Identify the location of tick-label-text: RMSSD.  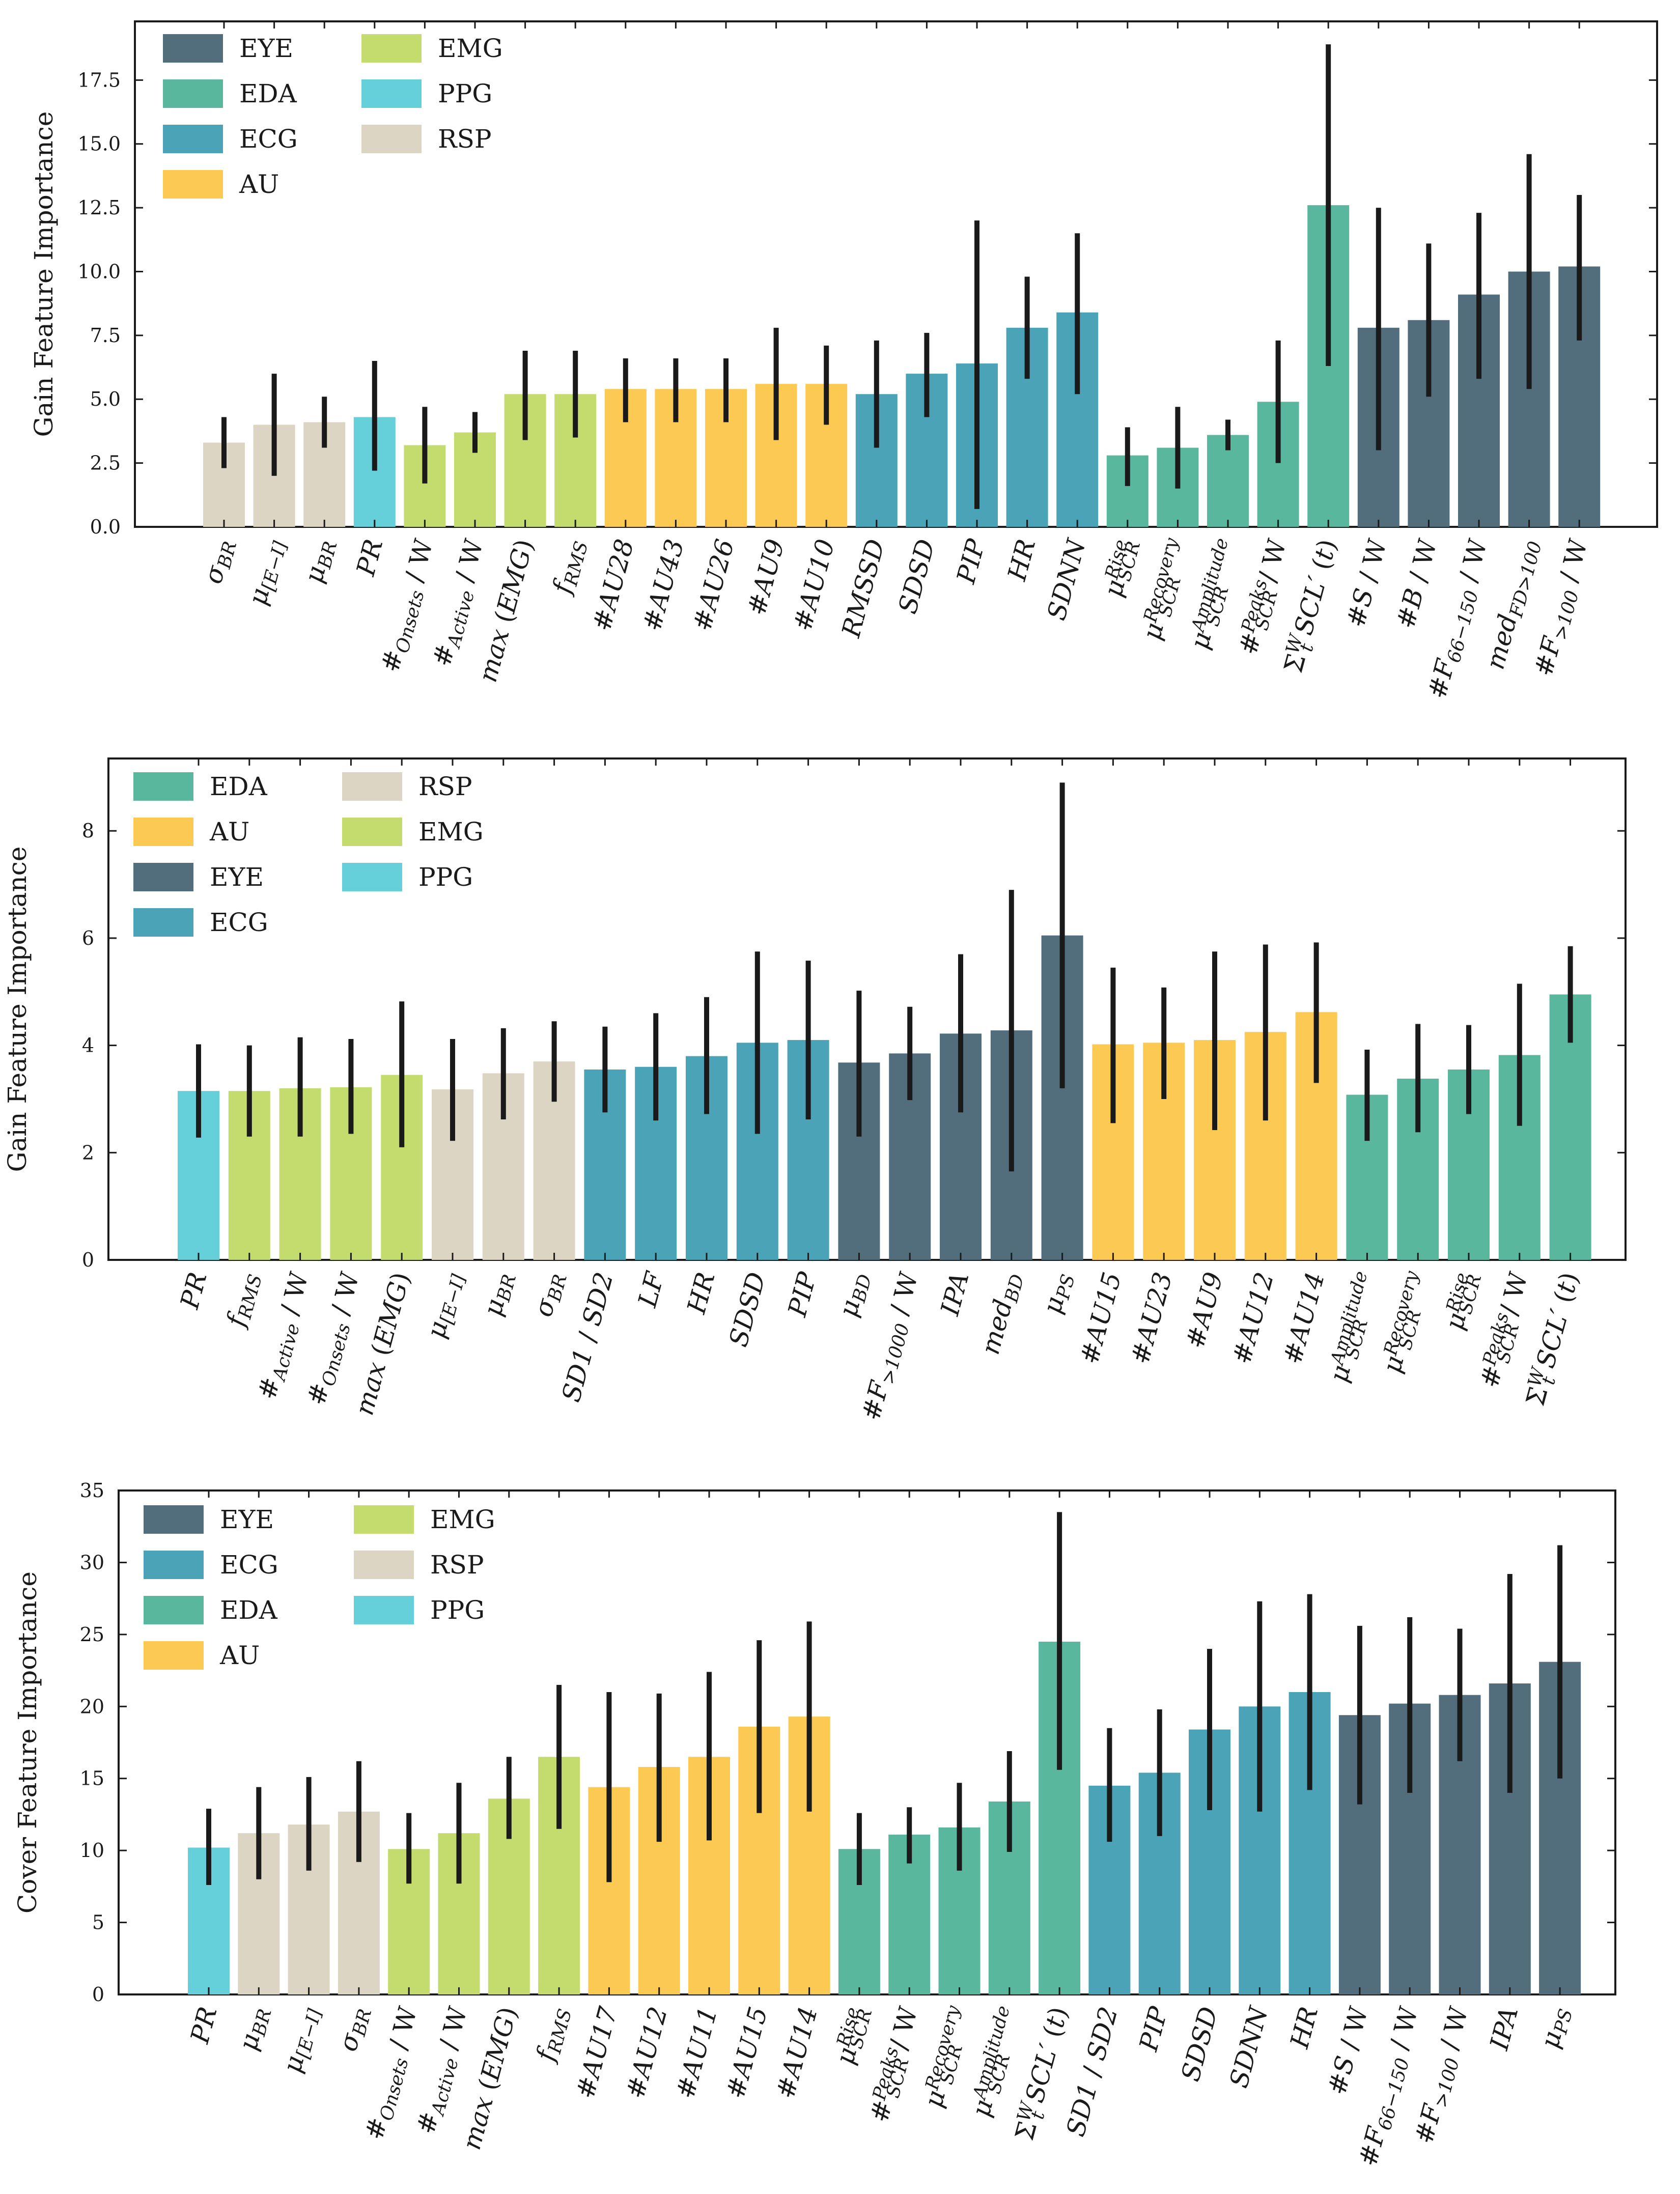
(863, 588).